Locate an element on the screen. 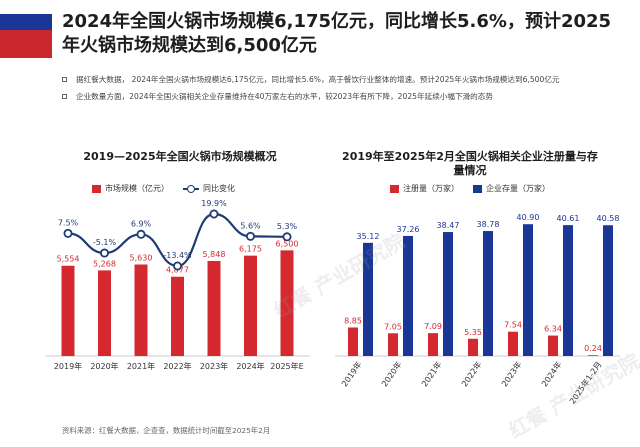 The height and width of the screenshot is (447, 640). bar-value-label: 5.35 is located at coordinates (473, 332).